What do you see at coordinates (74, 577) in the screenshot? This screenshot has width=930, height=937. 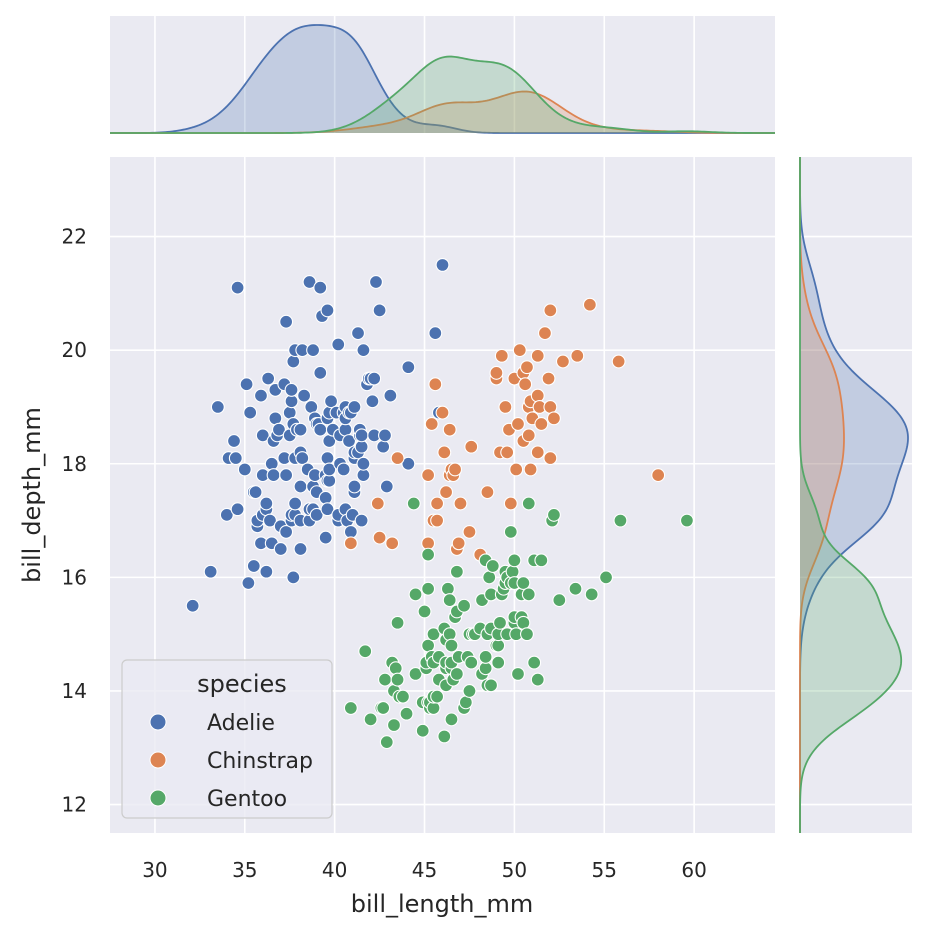 I see `y-tick-label: 16` at bounding box center [74, 577].